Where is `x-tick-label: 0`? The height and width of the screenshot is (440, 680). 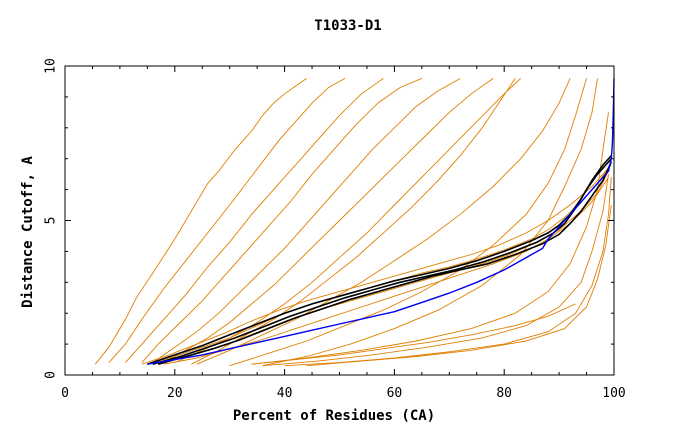
x-tick-label: 0 is located at coordinates (65, 393).